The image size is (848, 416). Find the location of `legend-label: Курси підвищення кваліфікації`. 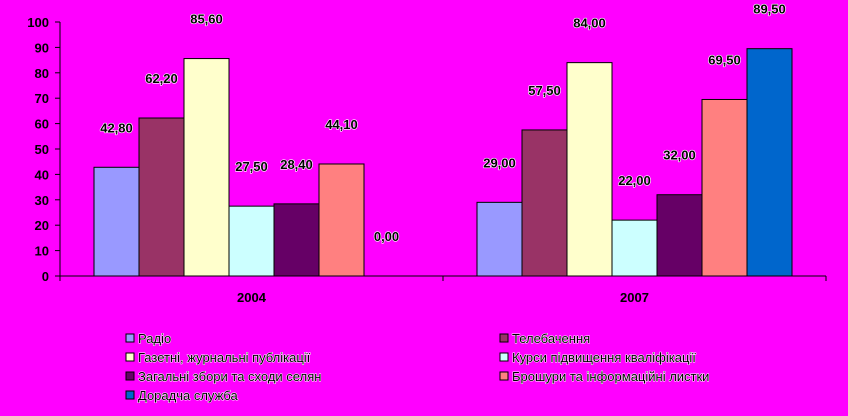

legend-label: Курси підвищення кваліфікації is located at coordinates (604, 357).